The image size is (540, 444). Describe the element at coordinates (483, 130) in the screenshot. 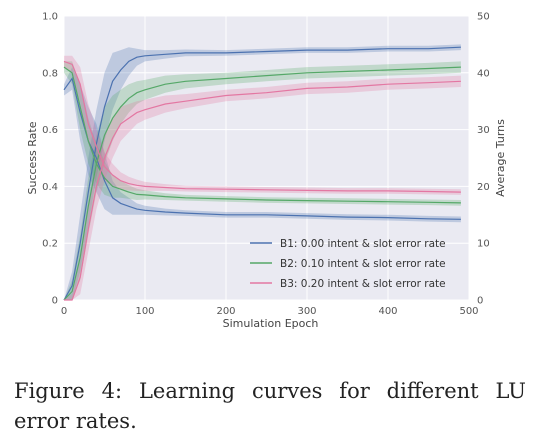

I see `y-right-tick-label-3: 30` at that location.